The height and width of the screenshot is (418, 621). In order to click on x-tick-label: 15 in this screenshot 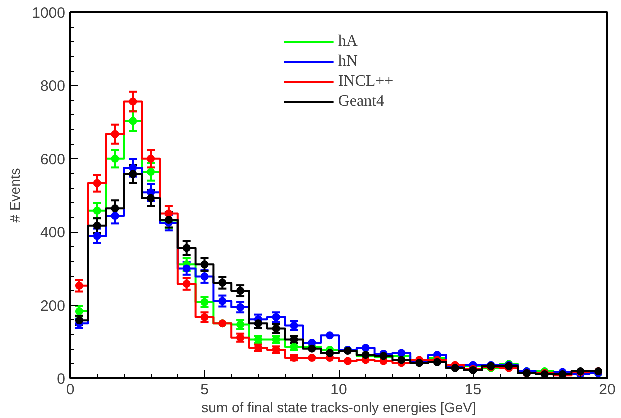, I will do `click(473, 390)`.